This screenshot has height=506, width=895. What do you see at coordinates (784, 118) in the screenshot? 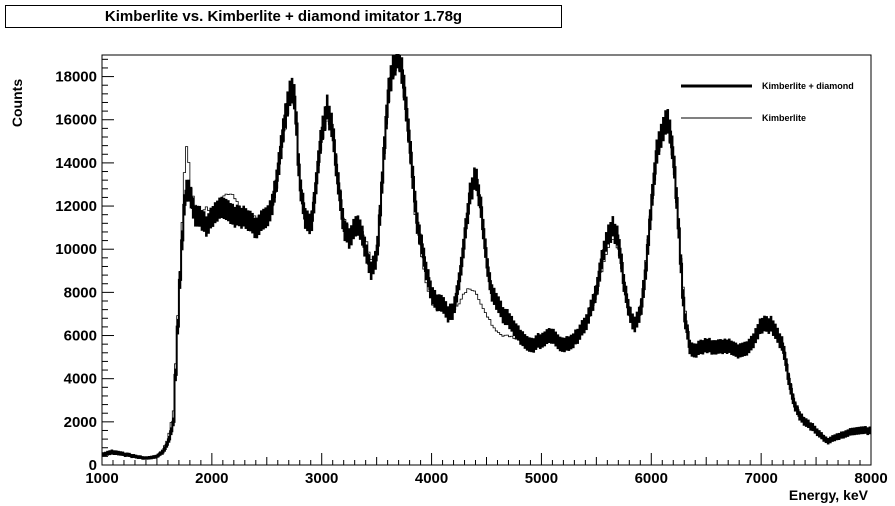
I see `legend-label-kimberlite: Kimberlite` at bounding box center [784, 118].